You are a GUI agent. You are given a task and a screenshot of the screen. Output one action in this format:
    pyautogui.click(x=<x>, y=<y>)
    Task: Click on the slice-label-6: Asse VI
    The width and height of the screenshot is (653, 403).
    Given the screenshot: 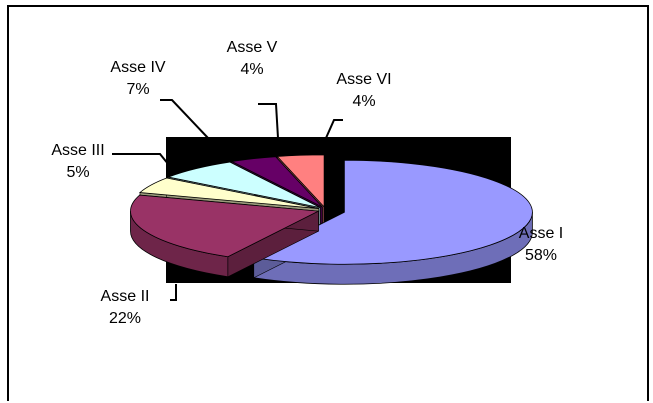 What is the action you would take?
    pyautogui.click(x=363, y=79)
    